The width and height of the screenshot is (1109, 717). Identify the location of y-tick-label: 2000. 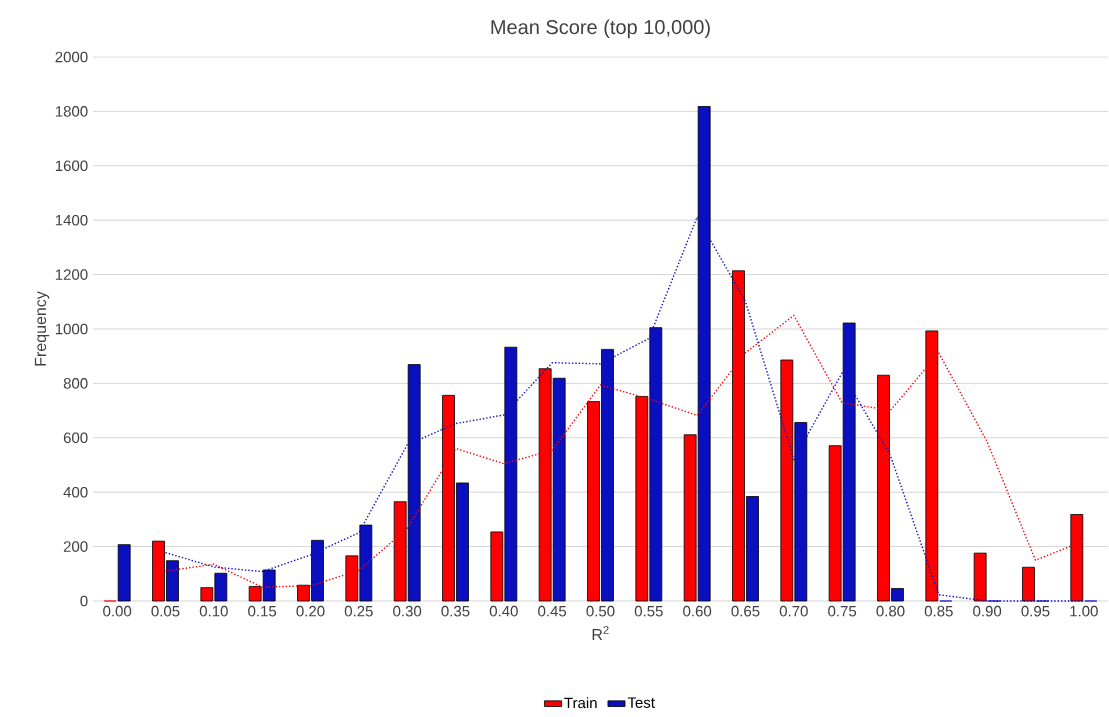
(71, 57).